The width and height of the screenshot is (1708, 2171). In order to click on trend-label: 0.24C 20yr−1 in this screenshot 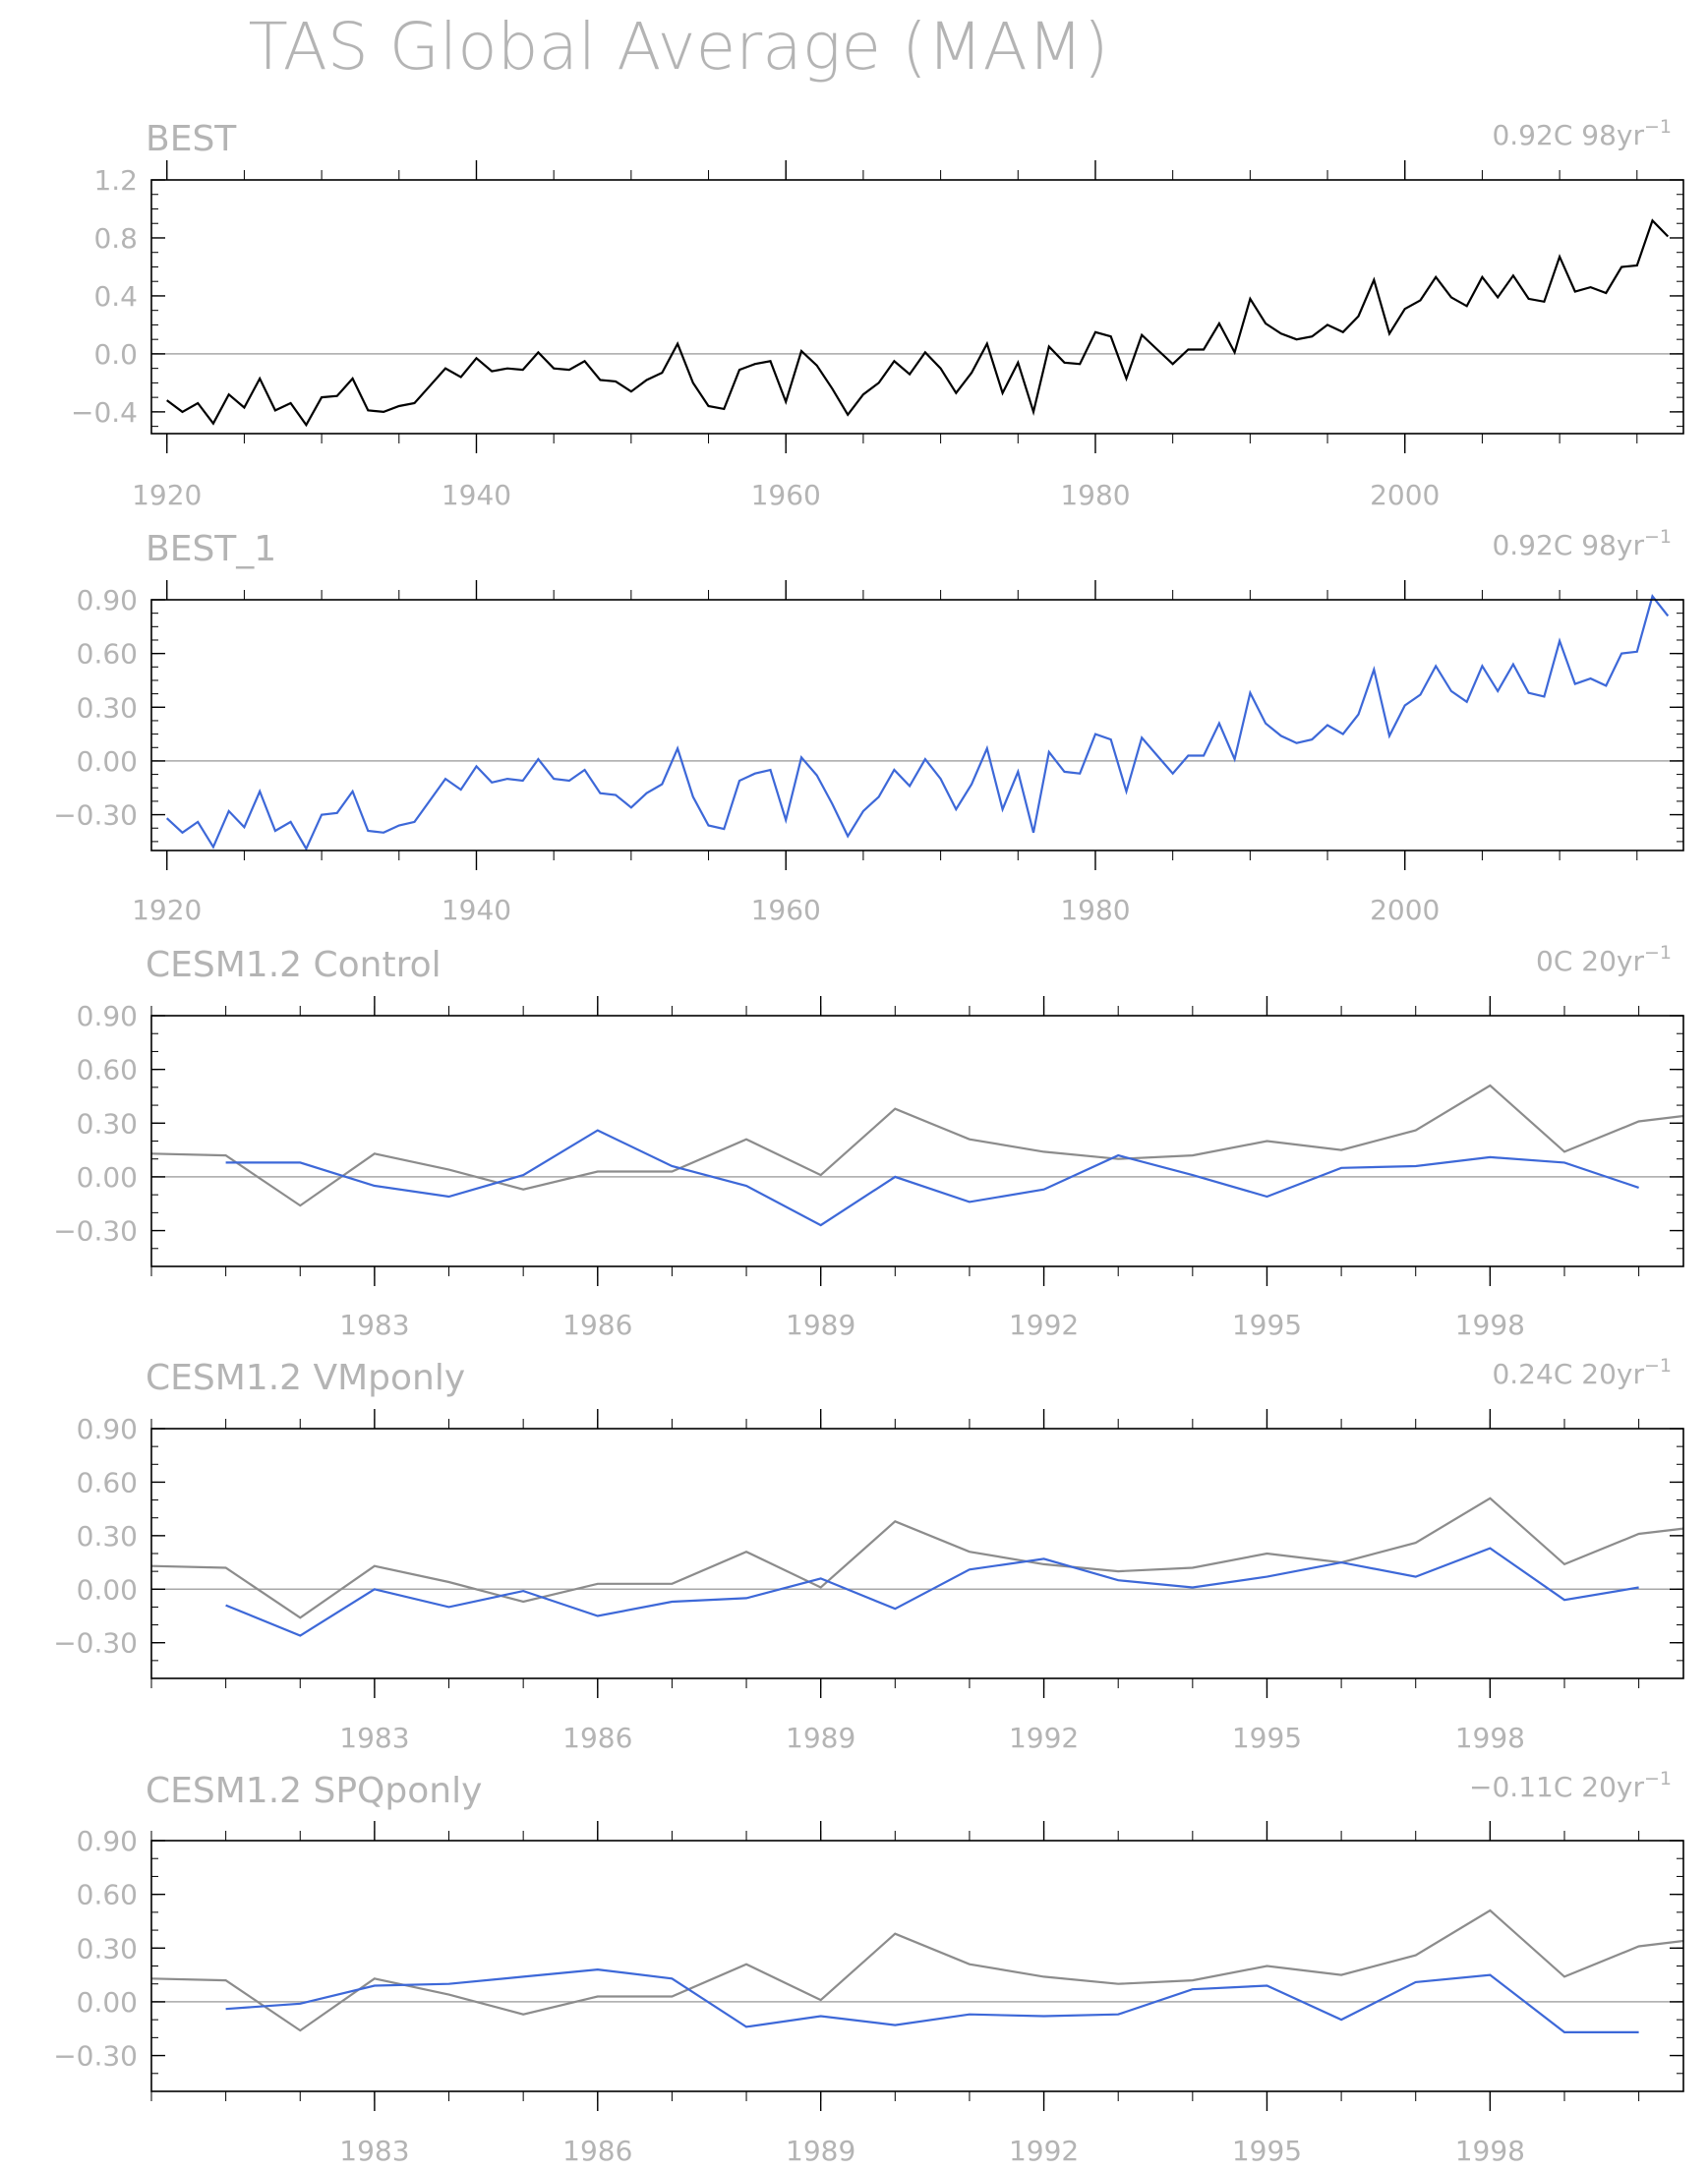, I will do `click(1582, 1372)`.